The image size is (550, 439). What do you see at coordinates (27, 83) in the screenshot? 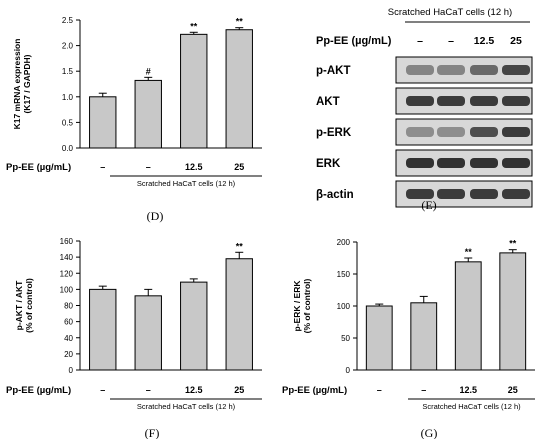
I see `y-axis-label-line2: (K17 / GAPDH)` at bounding box center [27, 83].